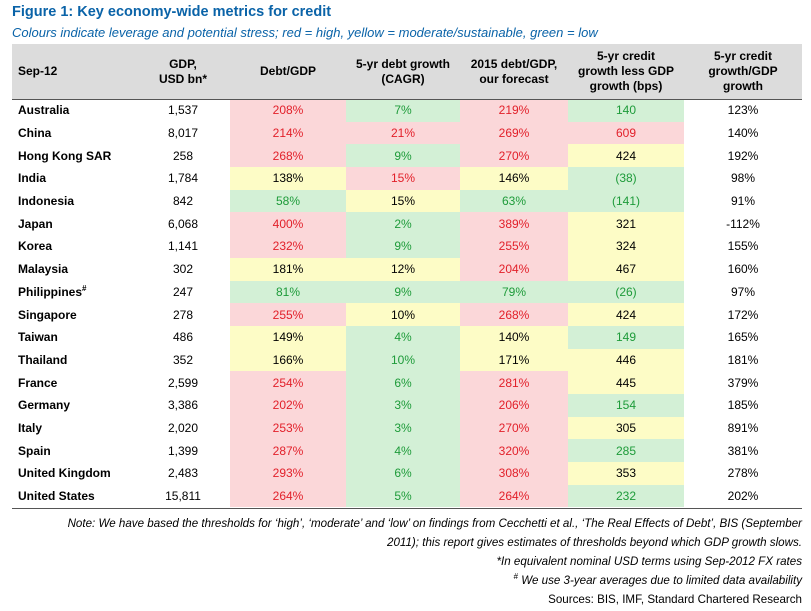 The image size is (811, 611). What do you see at coordinates (514, 360) in the screenshot?
I see `forecast-cell: 171%` at bounding box center [514, 360].